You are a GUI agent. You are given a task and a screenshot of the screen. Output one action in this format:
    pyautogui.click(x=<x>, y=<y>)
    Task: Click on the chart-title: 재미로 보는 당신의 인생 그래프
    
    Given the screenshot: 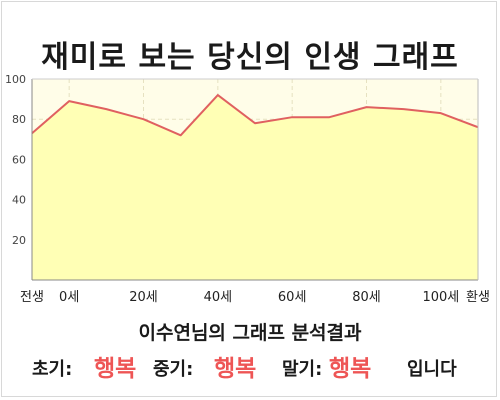 What is the action you would take?
    pyautogui.click(x=250, y=57)
    